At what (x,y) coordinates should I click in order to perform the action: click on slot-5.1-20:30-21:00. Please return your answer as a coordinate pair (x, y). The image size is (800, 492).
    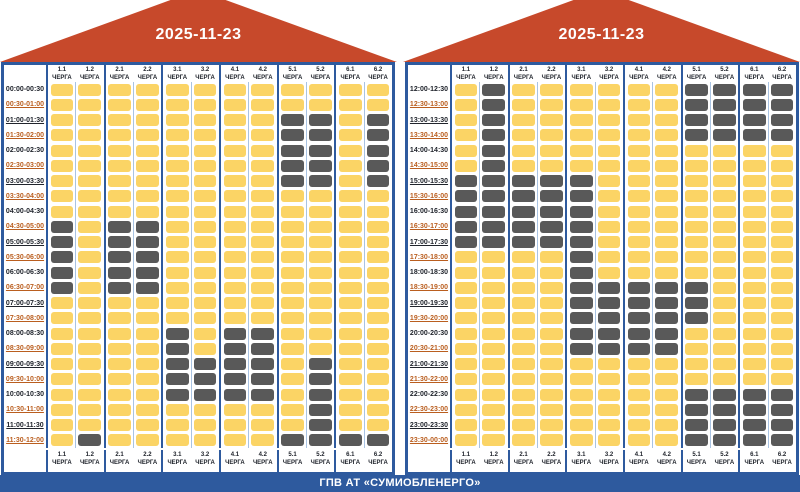
    Looking at the image, I should click on (696, 348).